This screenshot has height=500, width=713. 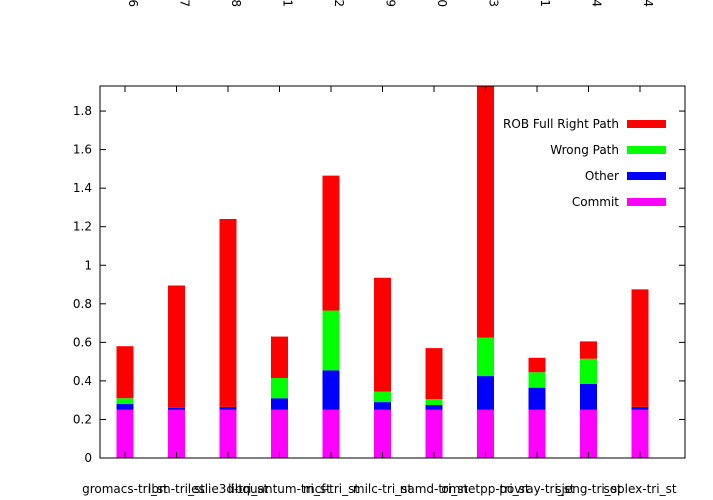 What do you see at coordinates (279, 489) in the screenshot?
I see `x-category-label: libquantum-tri_st` at bounding box center [279, 489].